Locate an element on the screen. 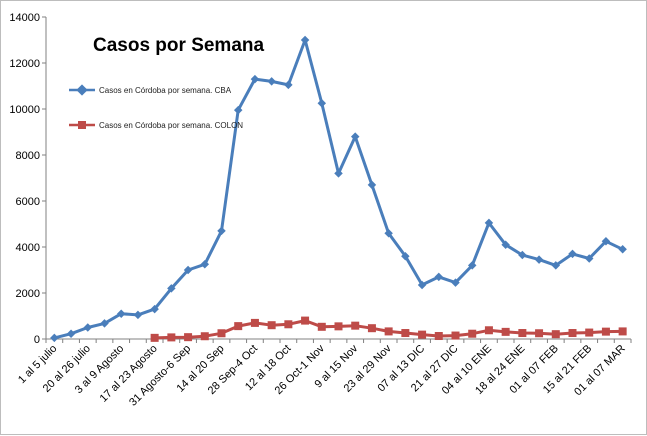 This screenshot has height=436, width=647. y-tick-label: 14000 is located at coordinates (24, 18).